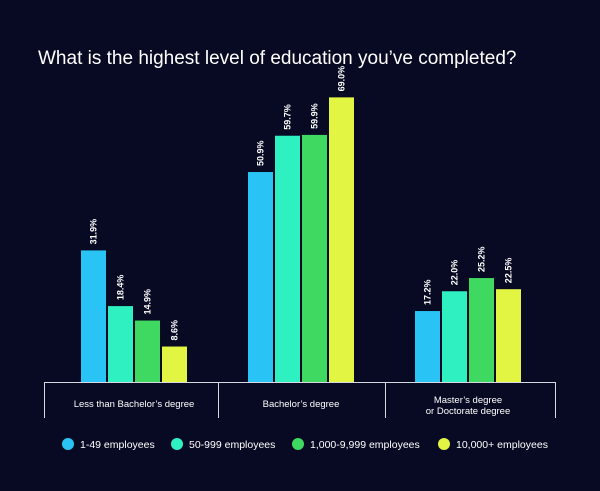 This screenshot has height=491, width=600. What do you see at coordinates (301, 404) in the screenshot?
I see `category-label-1: Bachelor’s degree` at bounding box center [301, 404].